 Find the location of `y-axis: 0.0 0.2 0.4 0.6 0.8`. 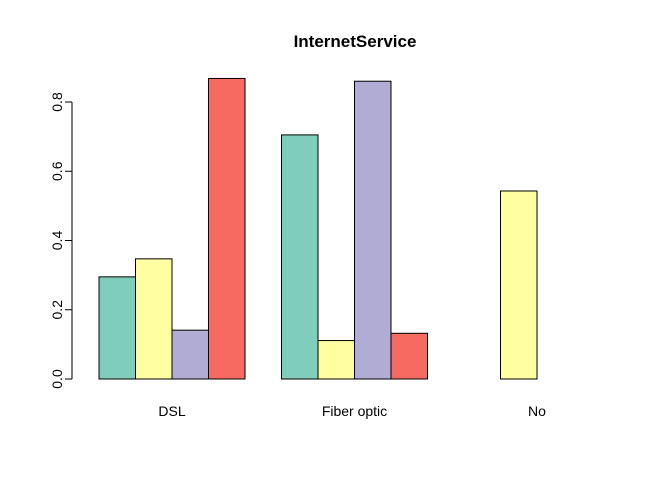

y-axis: 0.0 0.2 0.4 0.6 0.8 is located at coordinates (61, 240).